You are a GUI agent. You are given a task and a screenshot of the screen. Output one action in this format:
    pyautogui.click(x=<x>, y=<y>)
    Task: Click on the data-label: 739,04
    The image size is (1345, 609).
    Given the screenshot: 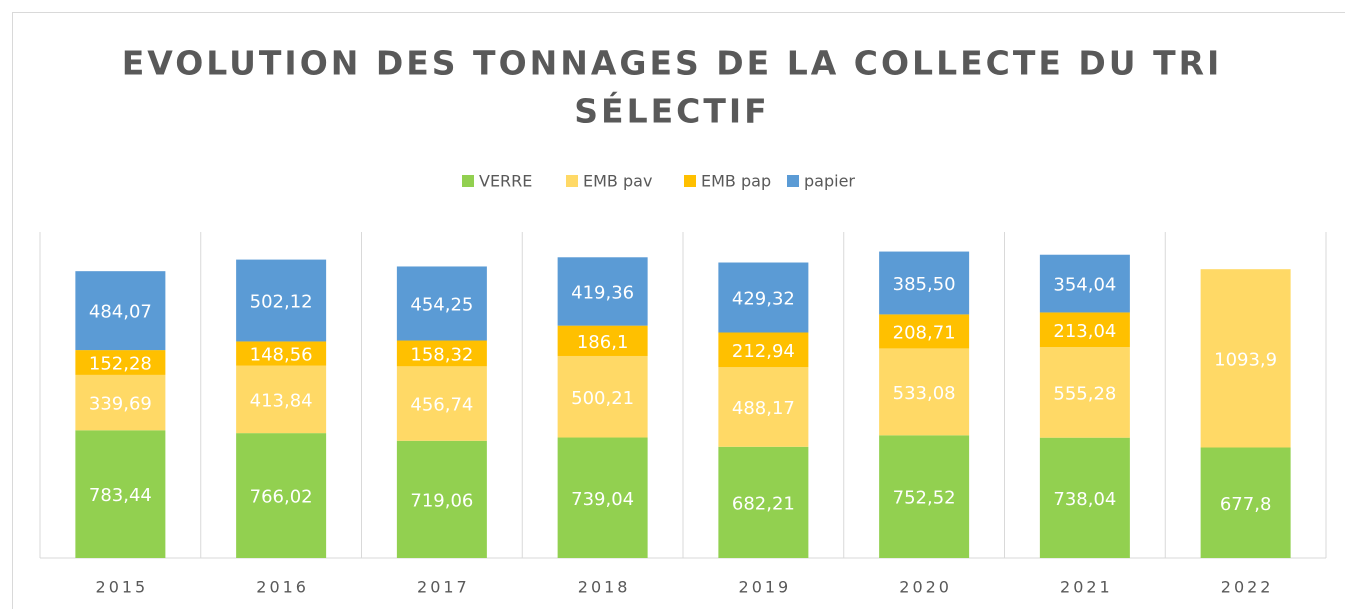 What is the action you would take?
    pyautogui.click(x=602, y=499)
    